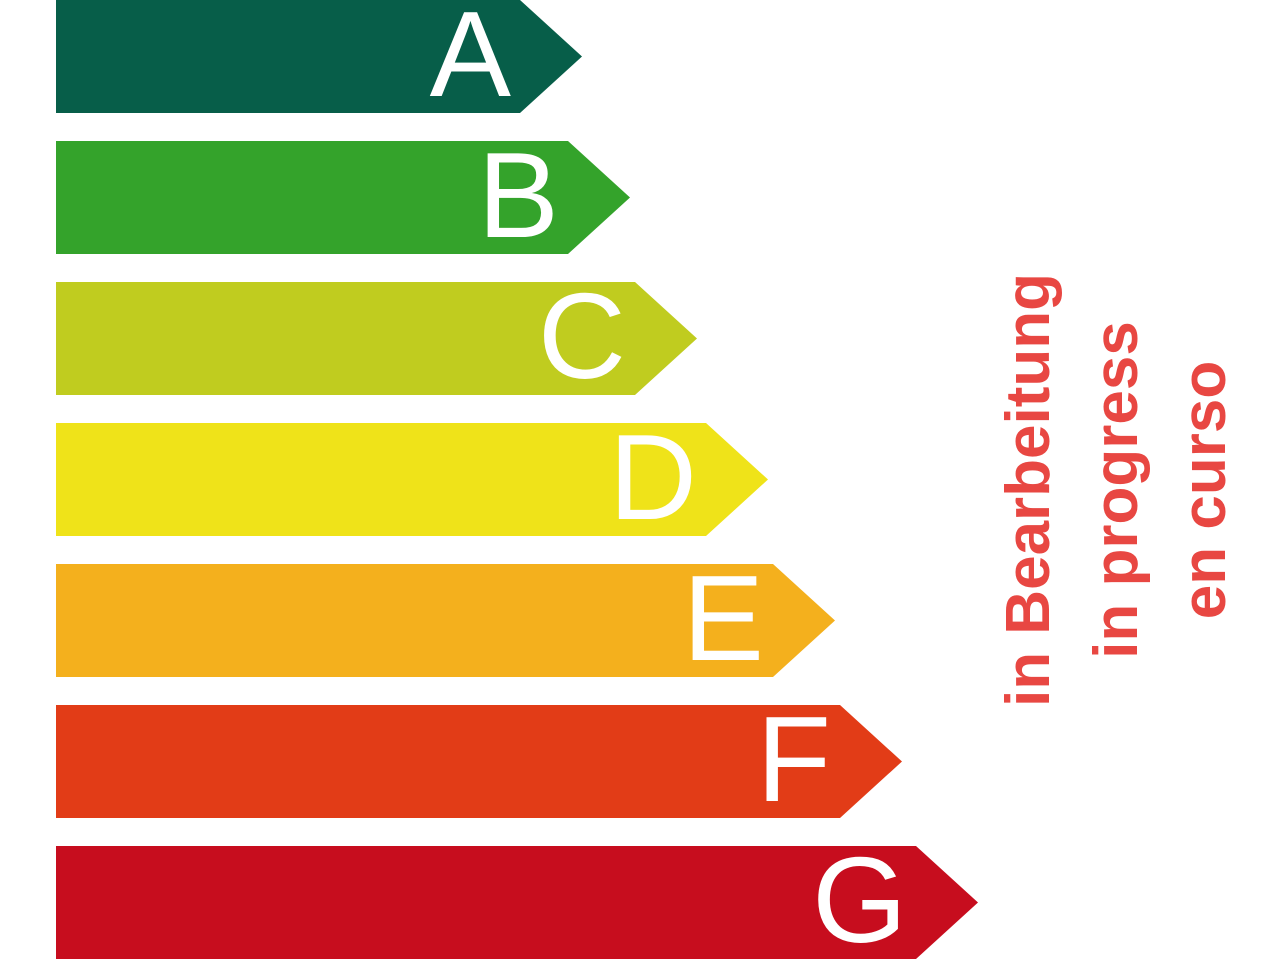 The width and height of the screenshot is (1280, 968). Describe the element at coordinates (581, 335) in the screenshot. I see `rating-letter-c: C` at that location.